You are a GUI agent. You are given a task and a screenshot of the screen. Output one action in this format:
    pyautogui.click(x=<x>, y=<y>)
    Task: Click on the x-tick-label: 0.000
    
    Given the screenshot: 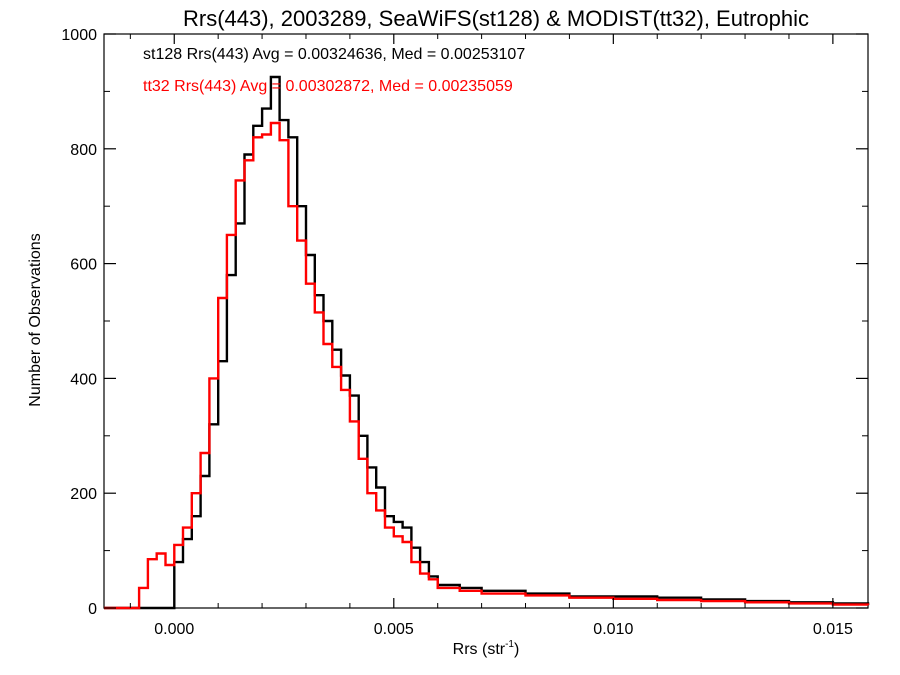 What is the action you would take?
    pyautogui.click(x=174, y=629)
    